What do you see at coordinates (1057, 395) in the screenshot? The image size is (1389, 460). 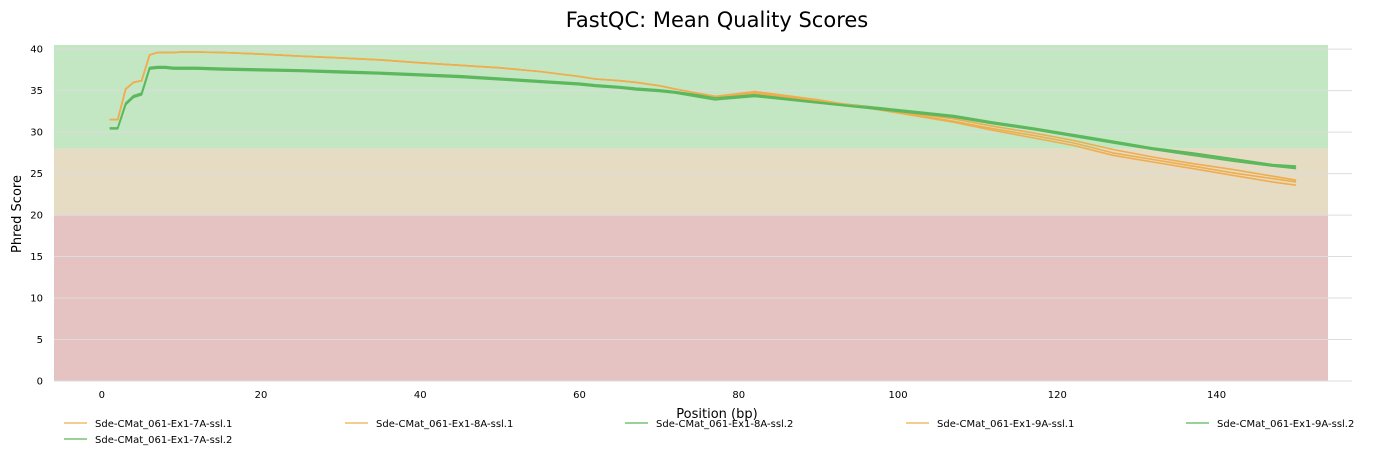 I see `x-tick-label: 120` at bounding box center [1057, 395].